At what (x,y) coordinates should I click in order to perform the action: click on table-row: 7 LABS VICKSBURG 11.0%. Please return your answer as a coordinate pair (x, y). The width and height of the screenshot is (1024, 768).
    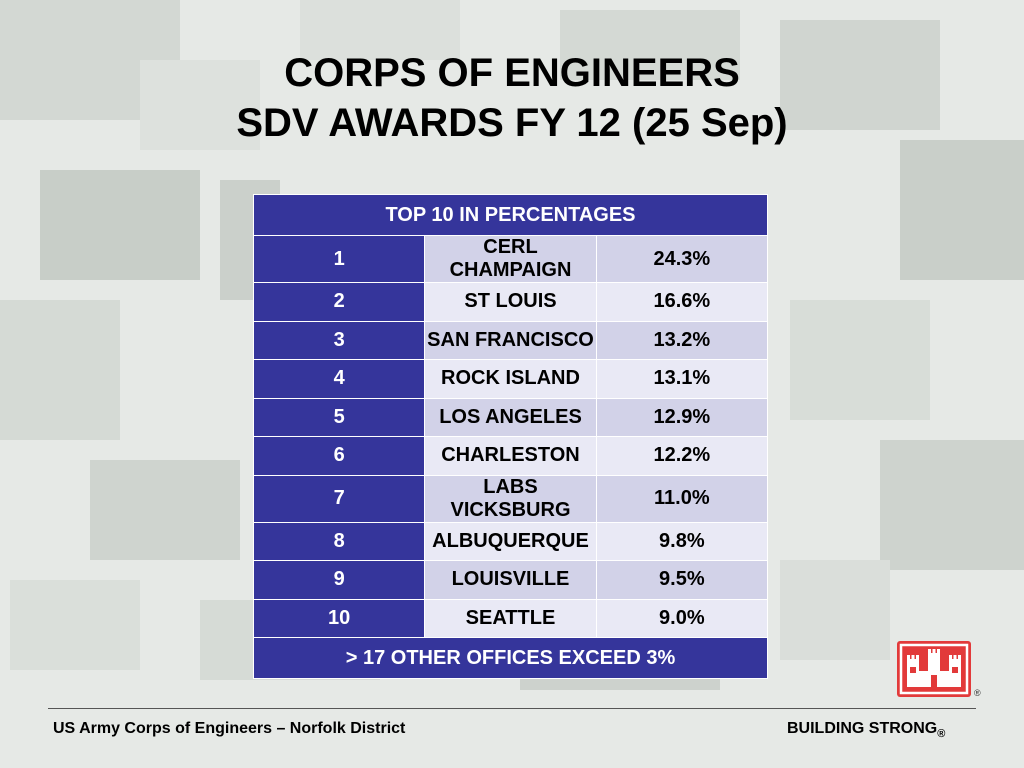
    Looking at the image, I should click on (510, 498).